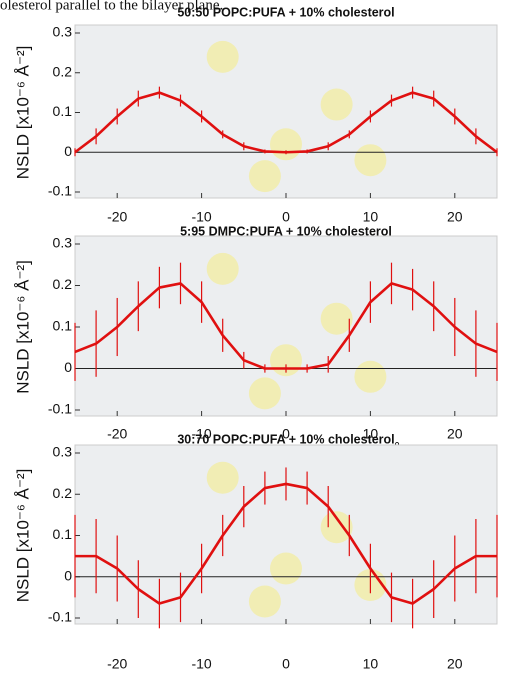 This screenshot has height=687, width=505. Describe the element at coordinates (286, 231) in the screenshot. I see `chart-title: 5:95 DMPC:PUFA + 10% cholesterol` at that location.